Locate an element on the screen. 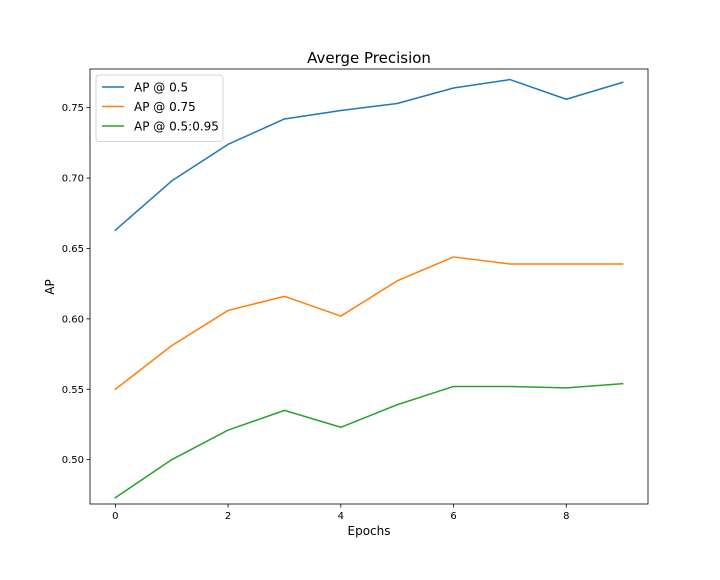 The image size is (720, 580). legend-label-3: AP @ 0.5:0.95 is located at coordinates (176, 127).